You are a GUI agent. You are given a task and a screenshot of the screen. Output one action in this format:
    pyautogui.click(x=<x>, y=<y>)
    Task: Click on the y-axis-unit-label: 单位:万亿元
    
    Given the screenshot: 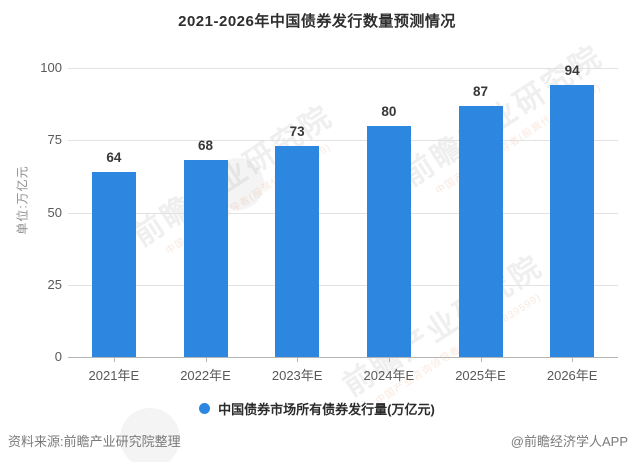 What is the action you would take?
    pyautogui.click(x=22, y=200)
    